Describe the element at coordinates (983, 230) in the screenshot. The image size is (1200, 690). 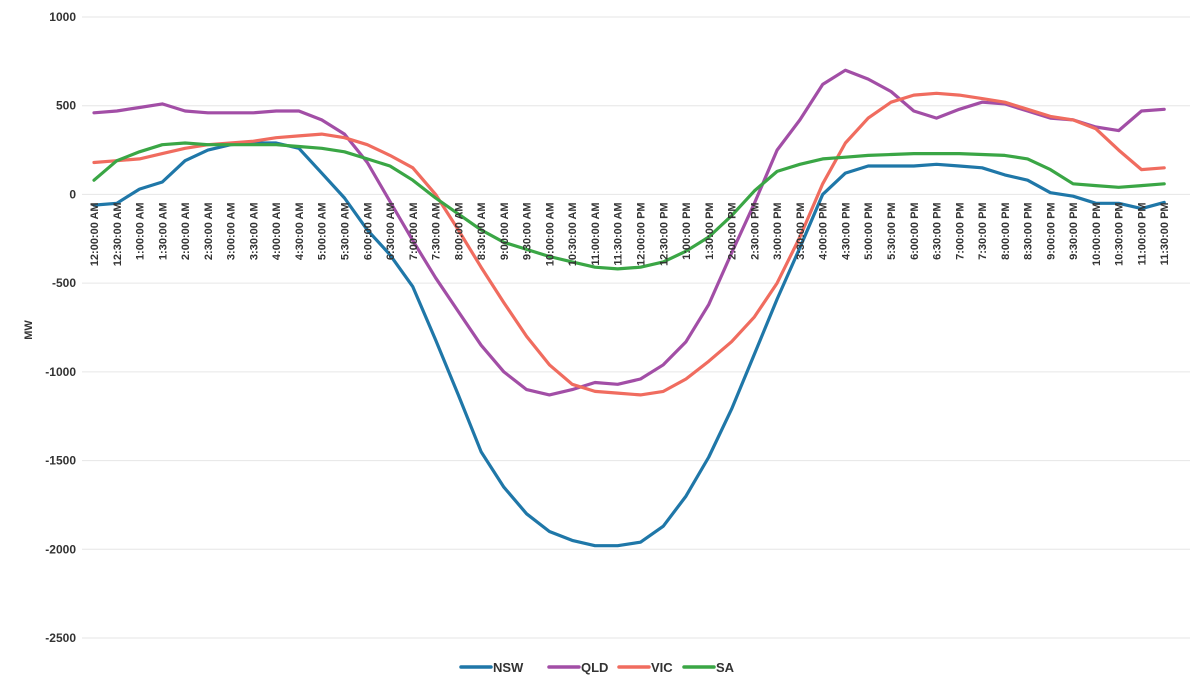
I see `x-tick-label: 7:30:00 PM` at that location.